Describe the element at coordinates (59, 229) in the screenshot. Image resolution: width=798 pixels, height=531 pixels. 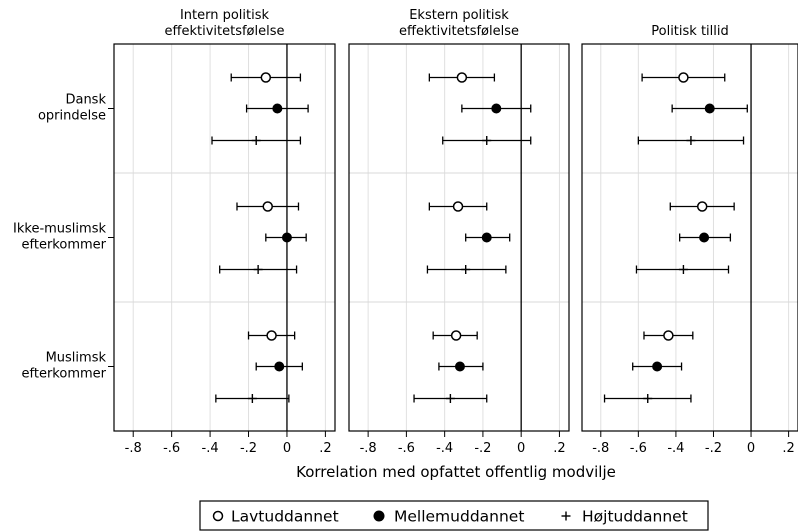
I see `group-label: Ikke-muslimsk` at that location.